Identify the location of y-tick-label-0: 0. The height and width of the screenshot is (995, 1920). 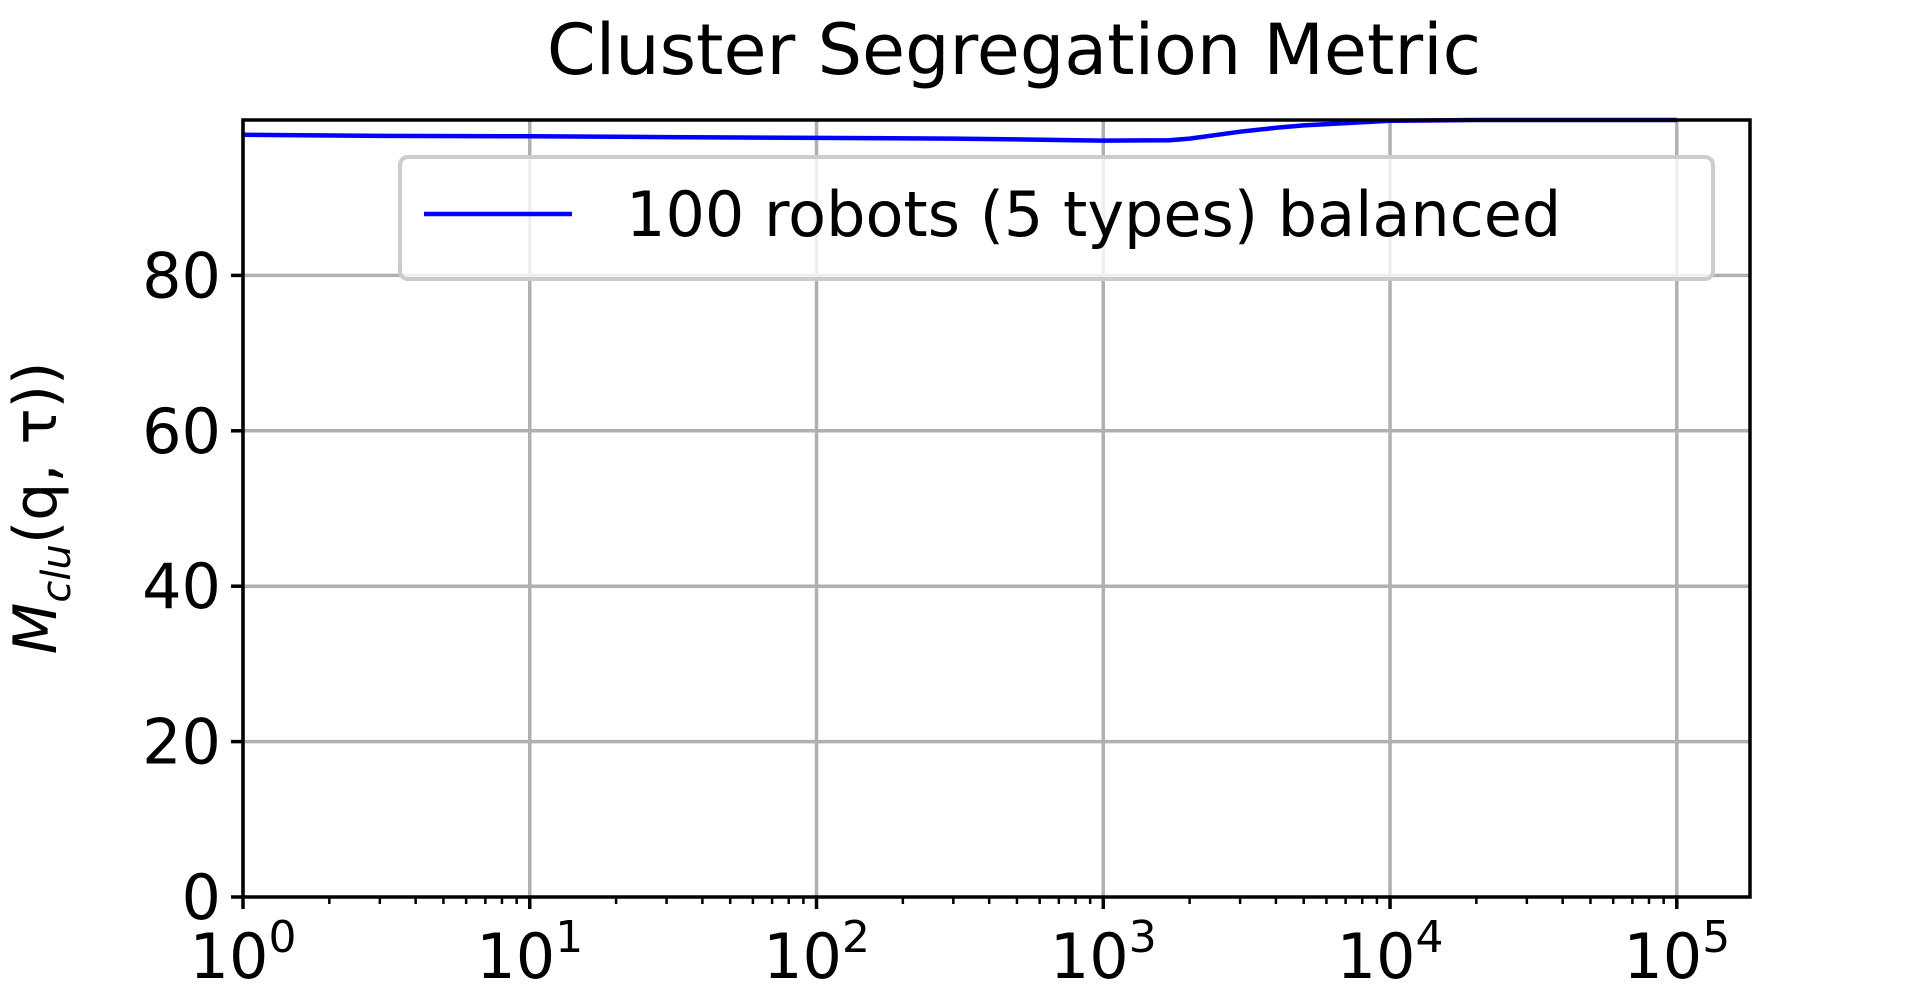
(201, 897).